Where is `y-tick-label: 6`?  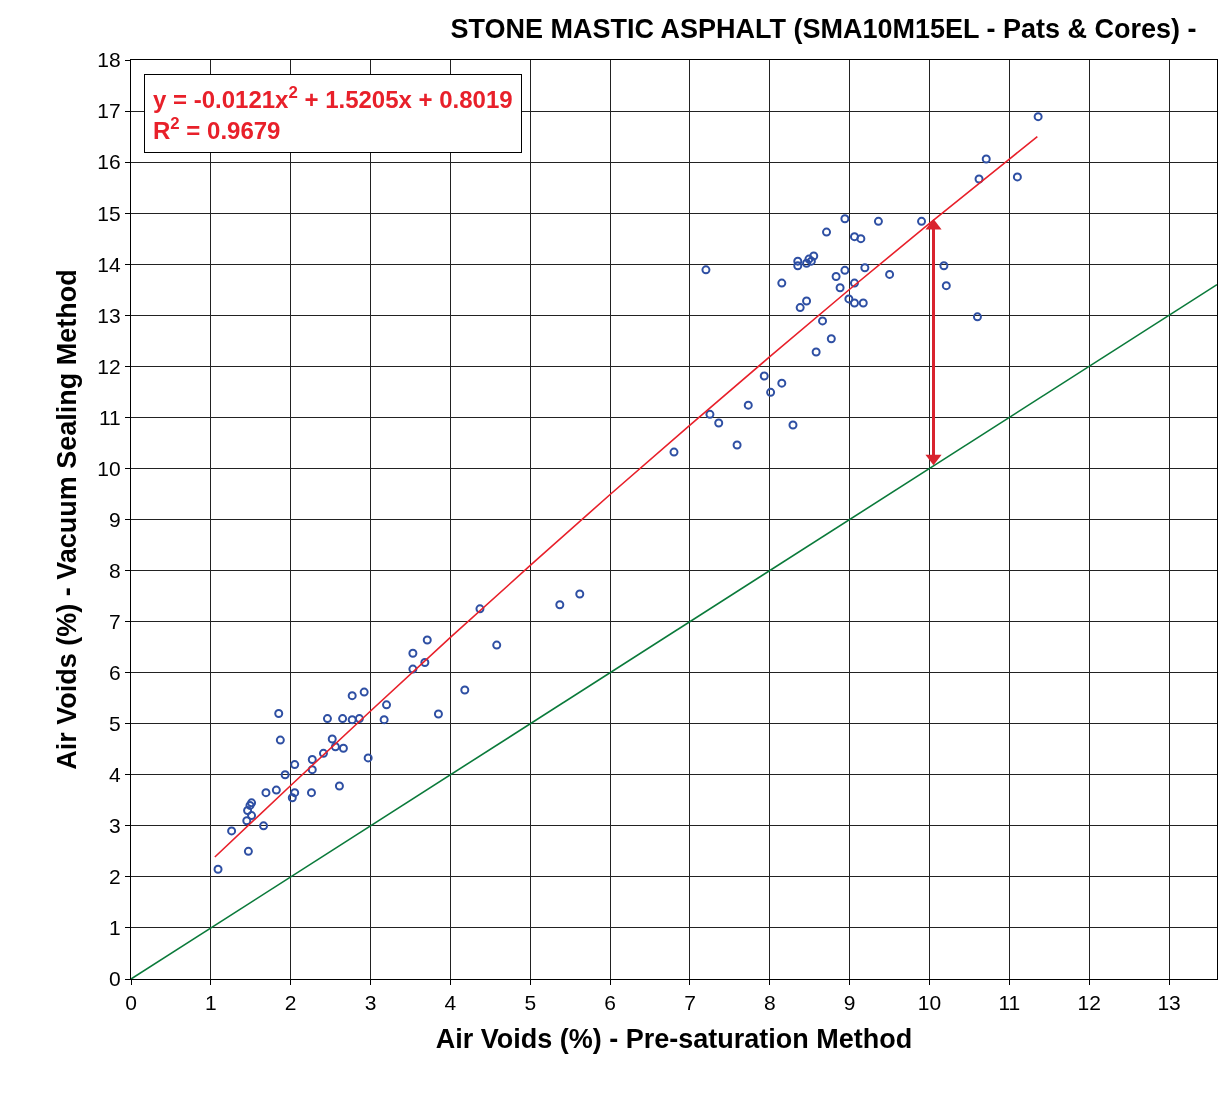 y-tick-label: 6 is located at coordinates (115, 673).